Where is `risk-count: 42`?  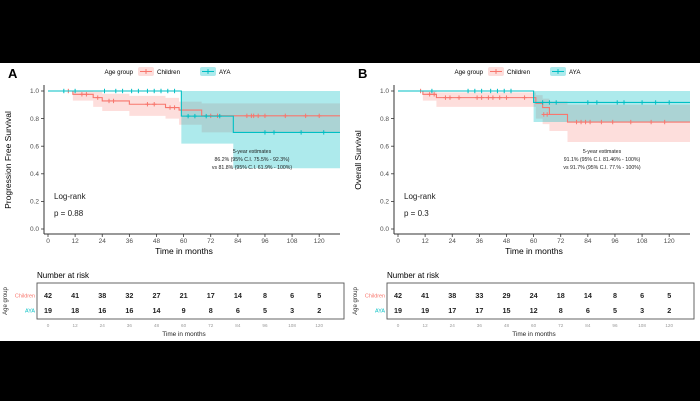
risk-count: 42 is located at coordinates (48, 295).